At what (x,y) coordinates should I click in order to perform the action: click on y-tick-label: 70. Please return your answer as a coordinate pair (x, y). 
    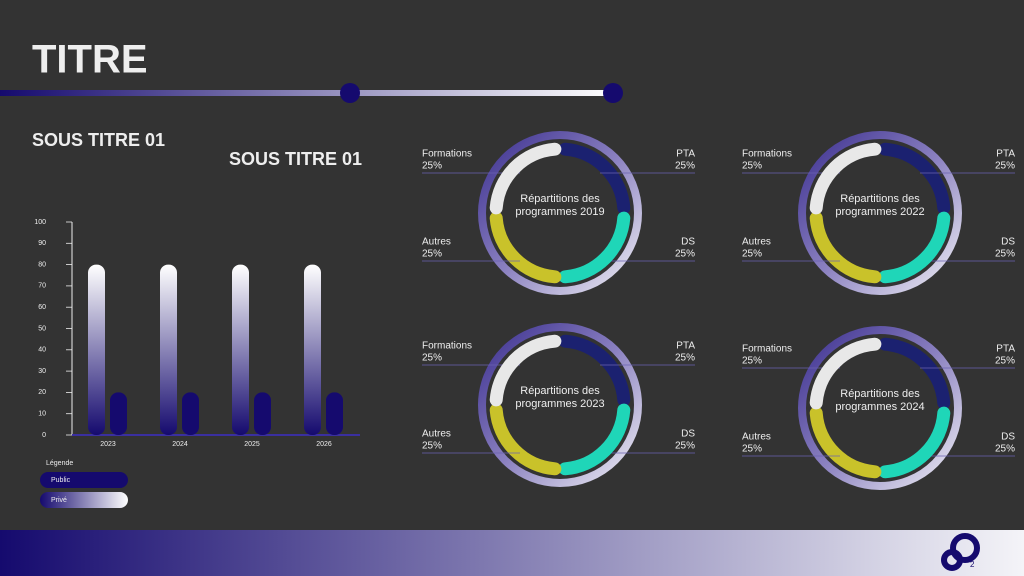
    Looking at the image, I should click on (42, 286).